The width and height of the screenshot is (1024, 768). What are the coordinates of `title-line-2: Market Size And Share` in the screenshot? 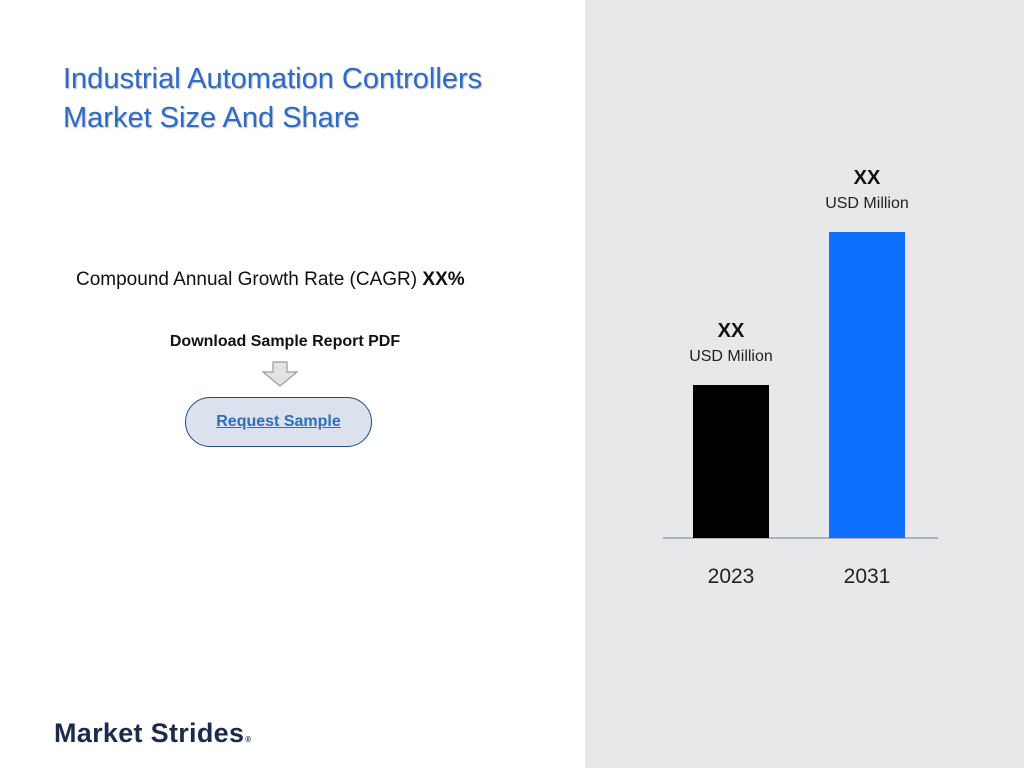 It's located at (211, 118).